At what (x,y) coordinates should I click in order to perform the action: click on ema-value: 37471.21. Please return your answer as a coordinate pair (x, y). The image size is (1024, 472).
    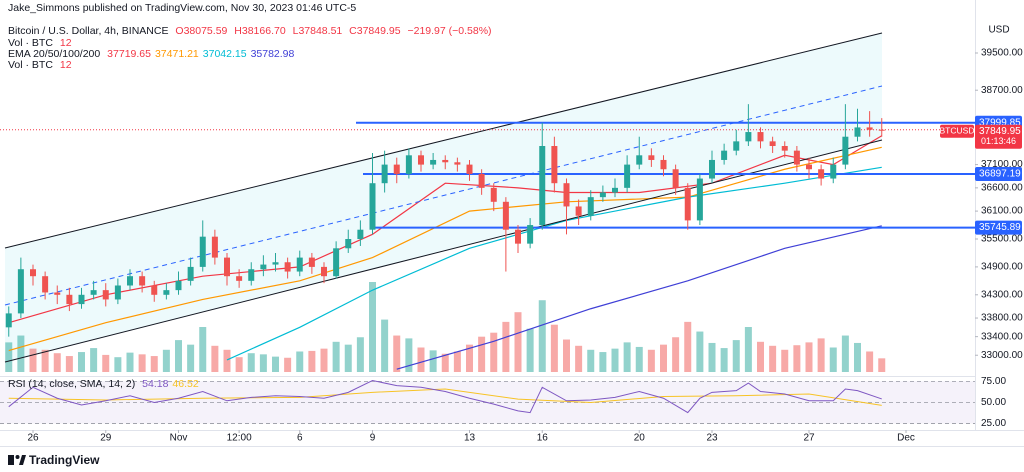
    Looking at the image, I should click on (177, 54).